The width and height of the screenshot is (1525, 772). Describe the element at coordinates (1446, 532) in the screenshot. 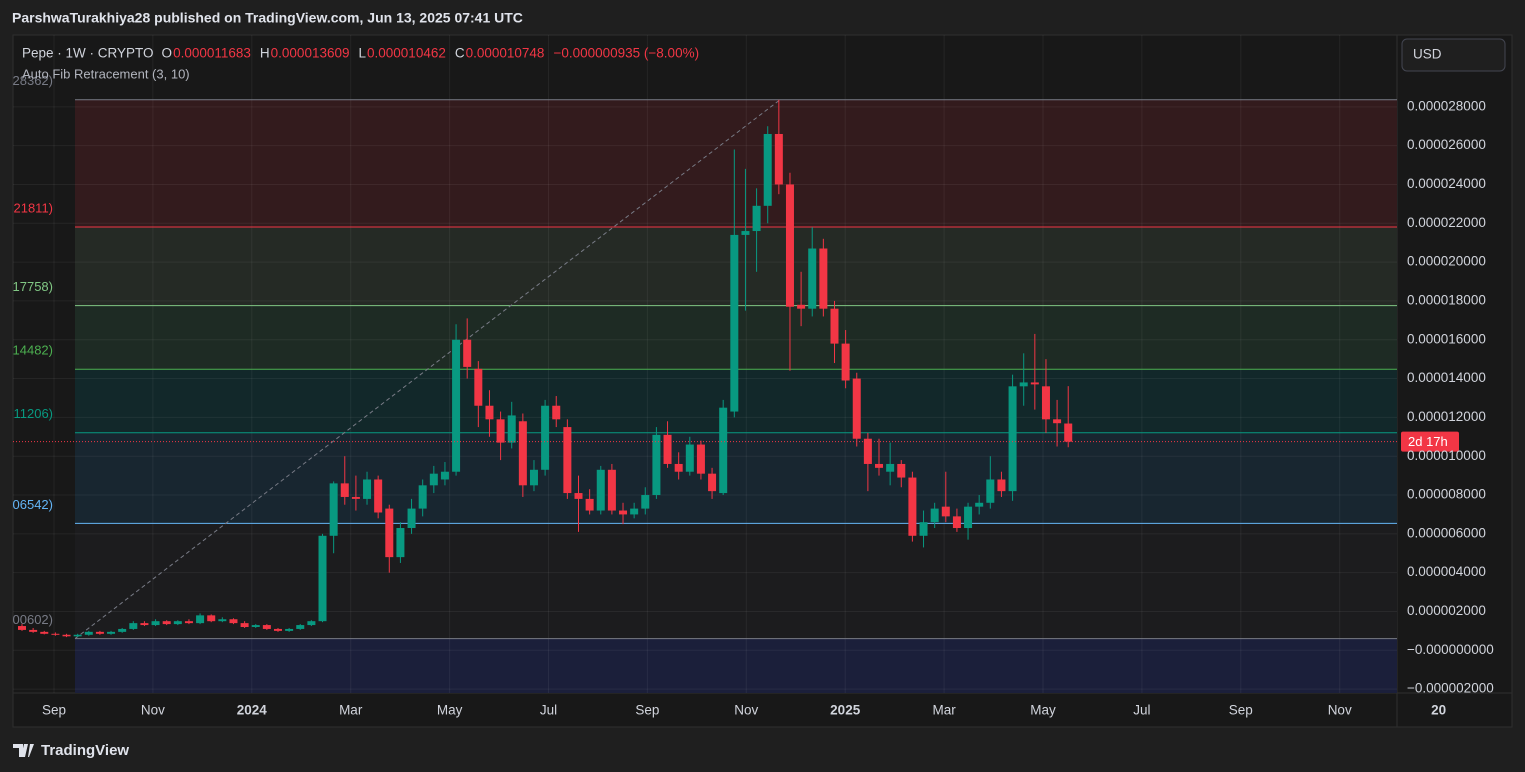

I see `y-tick-label: 0.000006000` at that location.